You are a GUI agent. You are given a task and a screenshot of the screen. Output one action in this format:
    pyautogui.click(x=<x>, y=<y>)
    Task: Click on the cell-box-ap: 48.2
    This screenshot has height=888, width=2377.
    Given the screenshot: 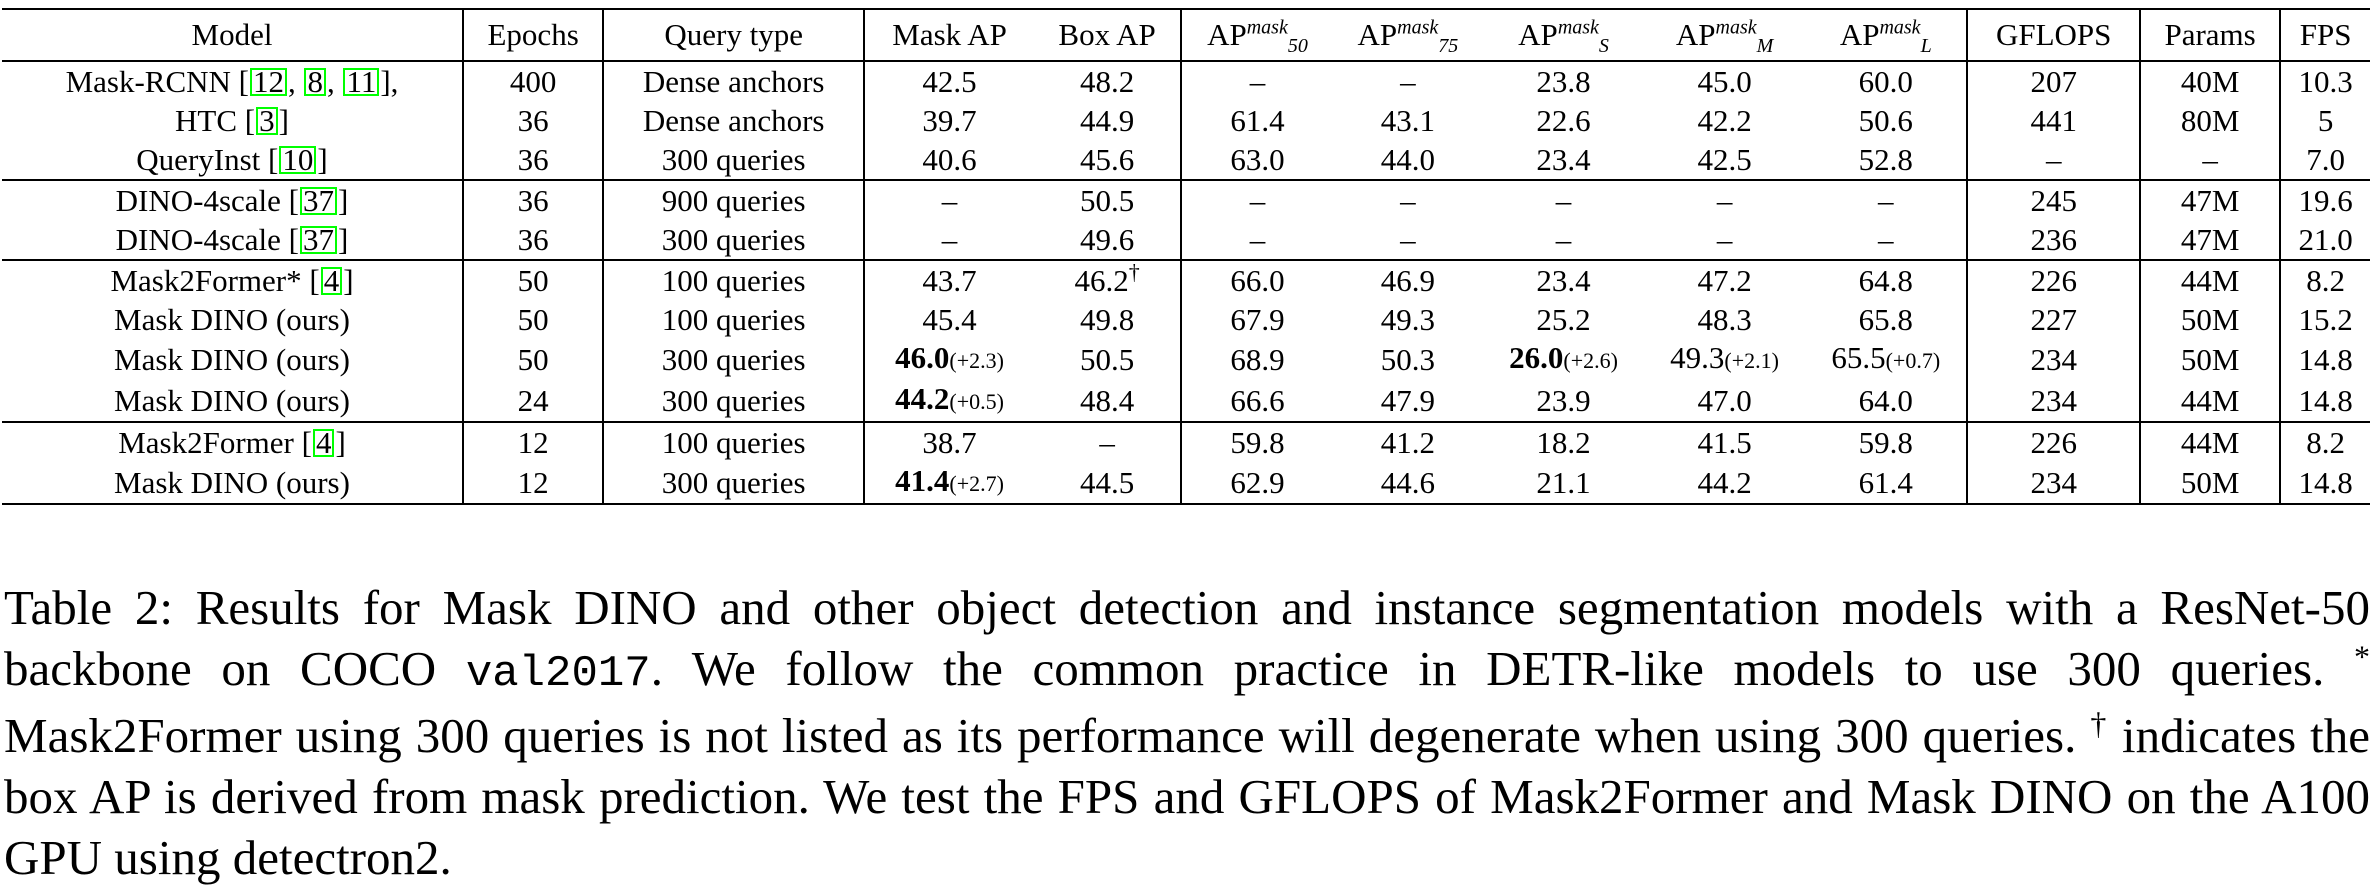 What is the action you would take?
    pyautogui.click(x=1107, y=81)
    